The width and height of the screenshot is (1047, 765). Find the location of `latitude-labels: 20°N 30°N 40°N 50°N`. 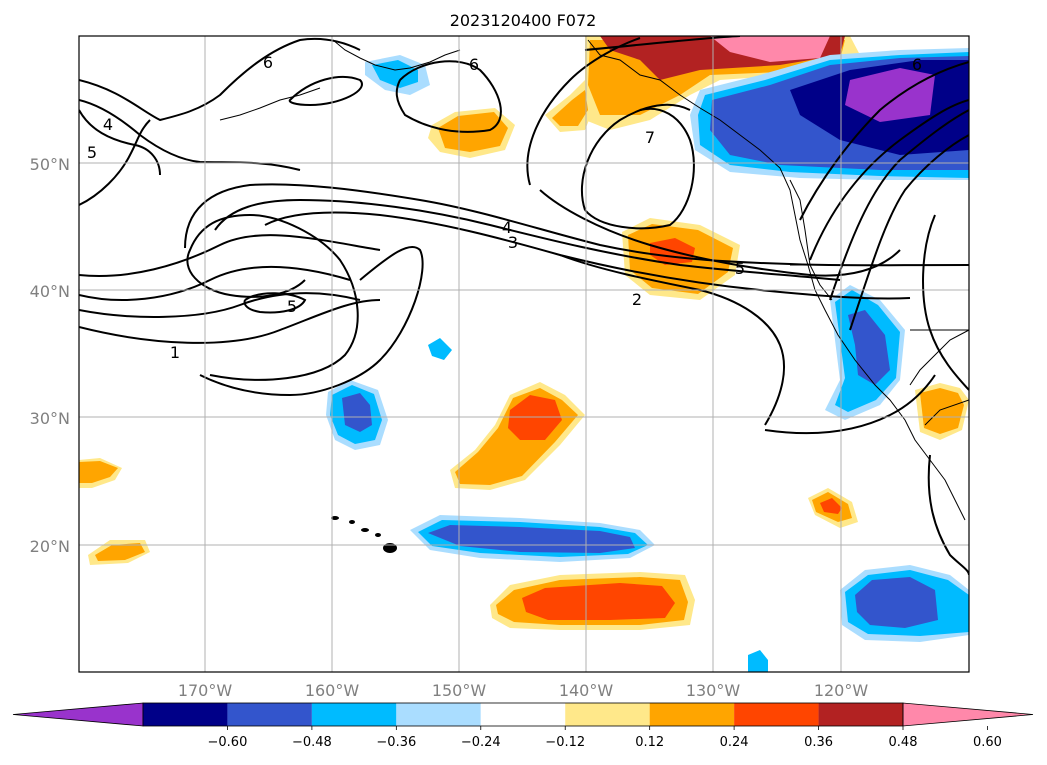

latitude-labels: 20°N 30°N 40°N 50°N is located at coordinates (50, 355).